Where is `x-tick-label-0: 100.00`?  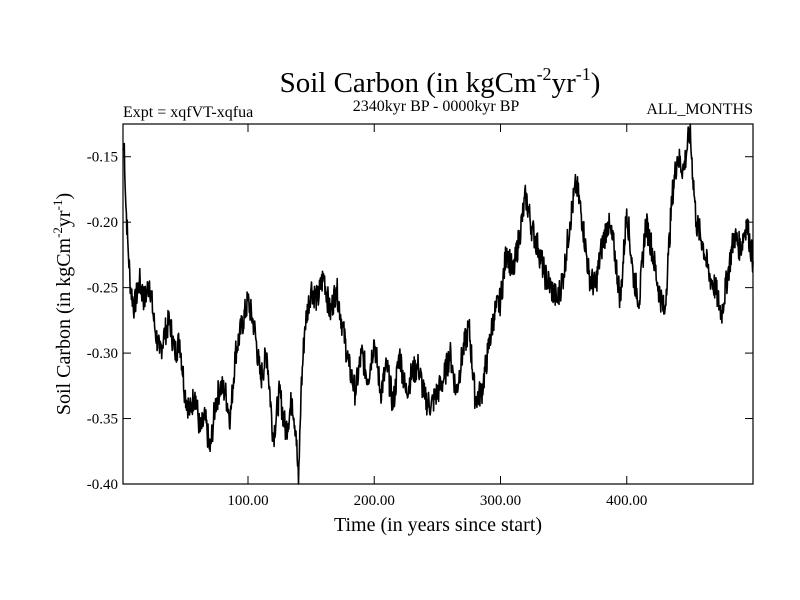
x-tick-label-0: 100.00 is located at coordinates (247, 501).